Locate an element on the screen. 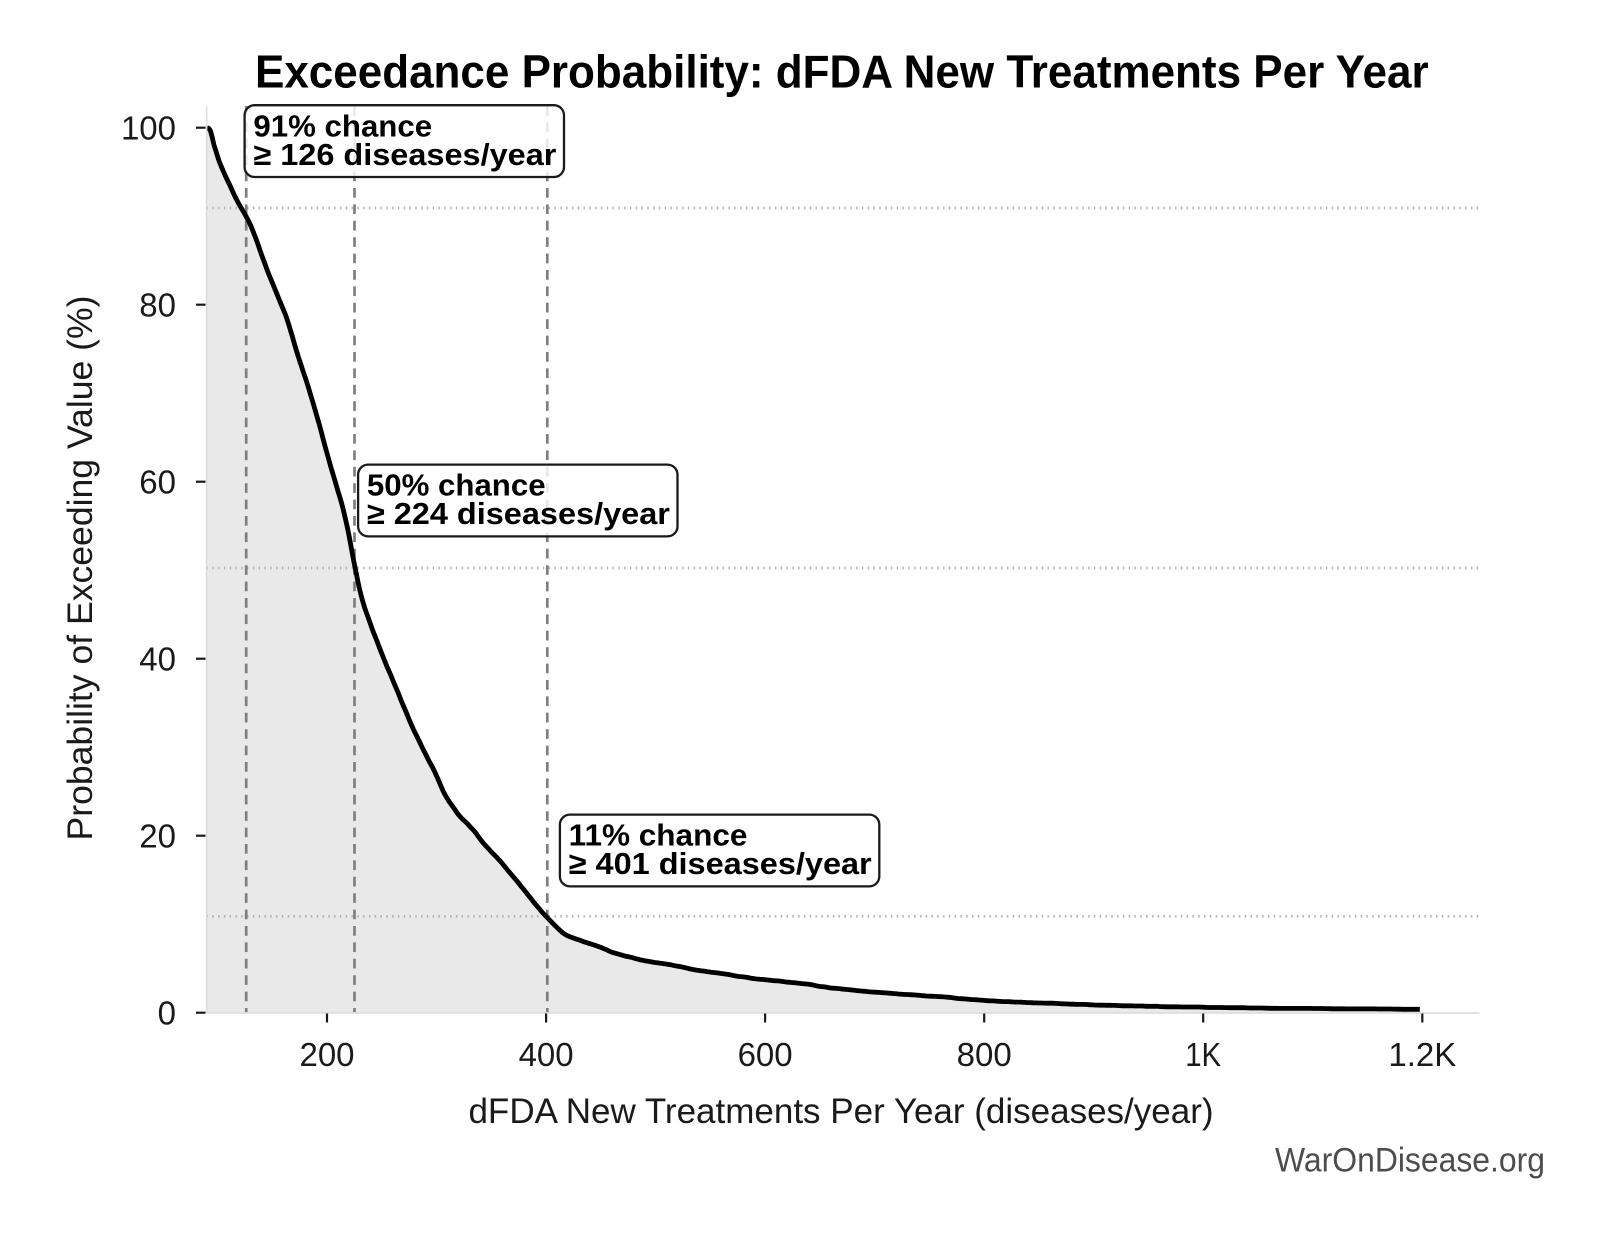 The image size is (1604, 1234). svg-text: 40 is located at coordinates (157, 659).